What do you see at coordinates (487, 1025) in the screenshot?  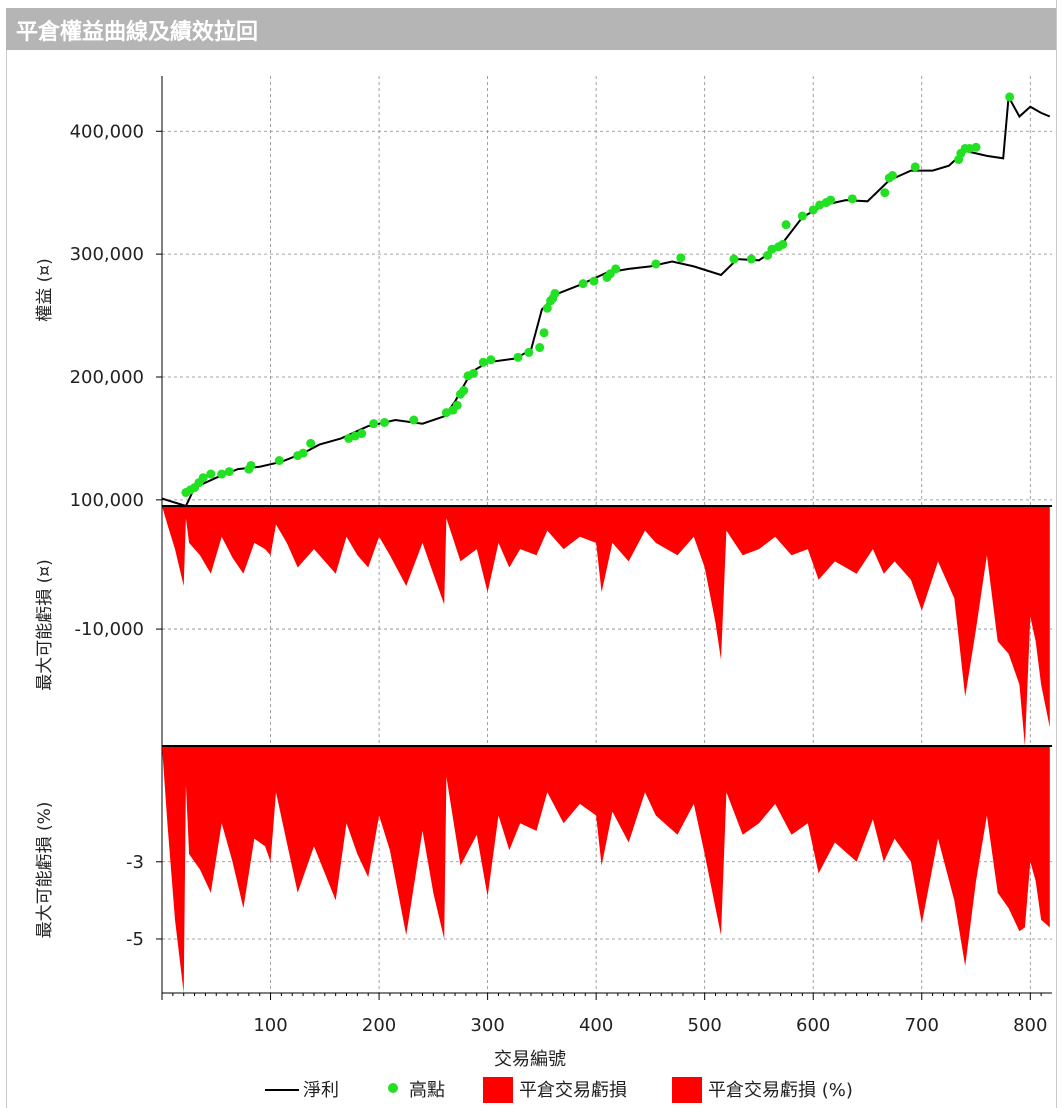 I see `x-tick-label: 300` at bounding box center [487, 1025].